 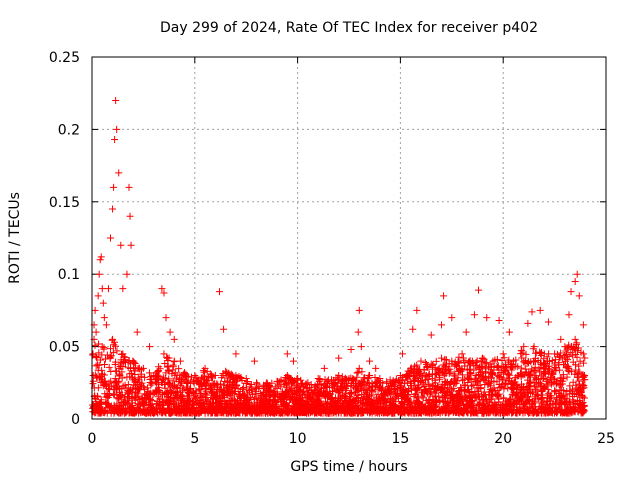 What do you see at coordinates (15, 238) in the screenshot?
I see `y-axis-label: ROTI / TECUs` at bounding box center [15, 238].